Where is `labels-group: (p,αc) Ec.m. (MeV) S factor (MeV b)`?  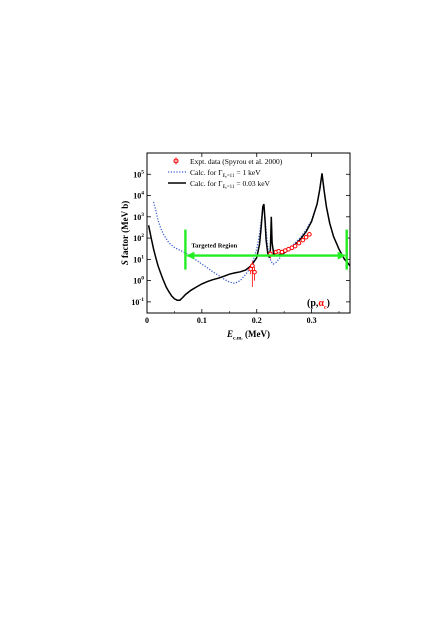 labels-group: (p,αc) Ec.m. (MeV) S factor (MeV b) is located at coordinates (225, 271).